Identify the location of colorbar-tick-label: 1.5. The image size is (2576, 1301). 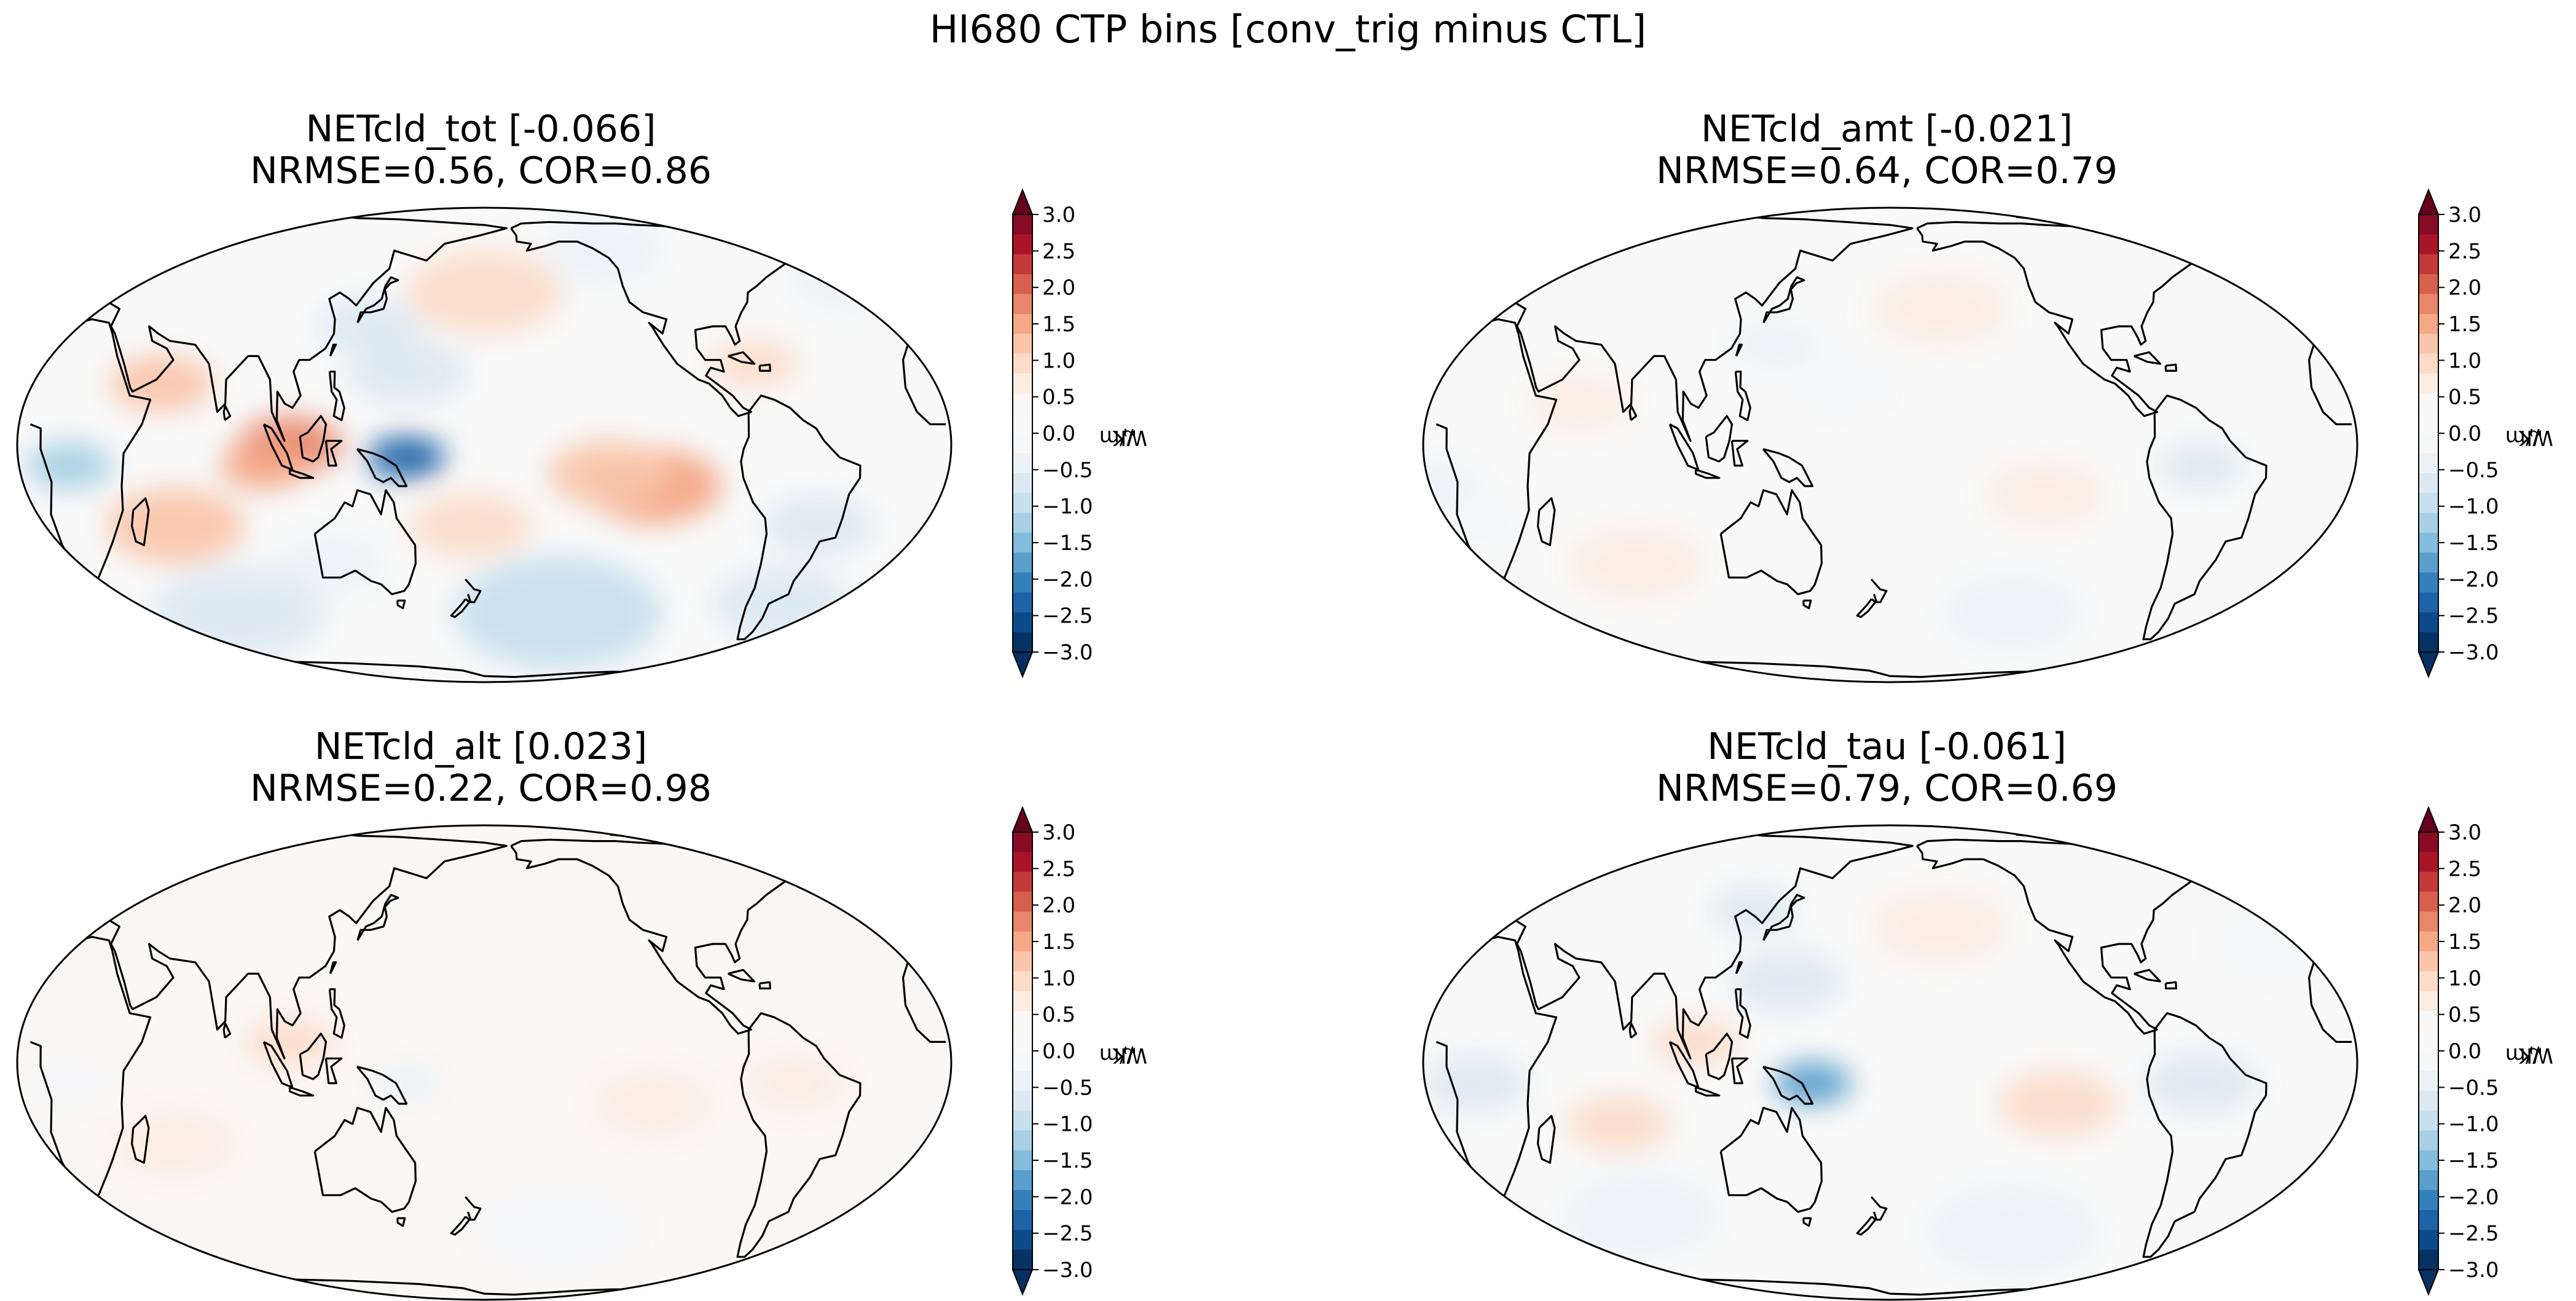
(2464, 942).